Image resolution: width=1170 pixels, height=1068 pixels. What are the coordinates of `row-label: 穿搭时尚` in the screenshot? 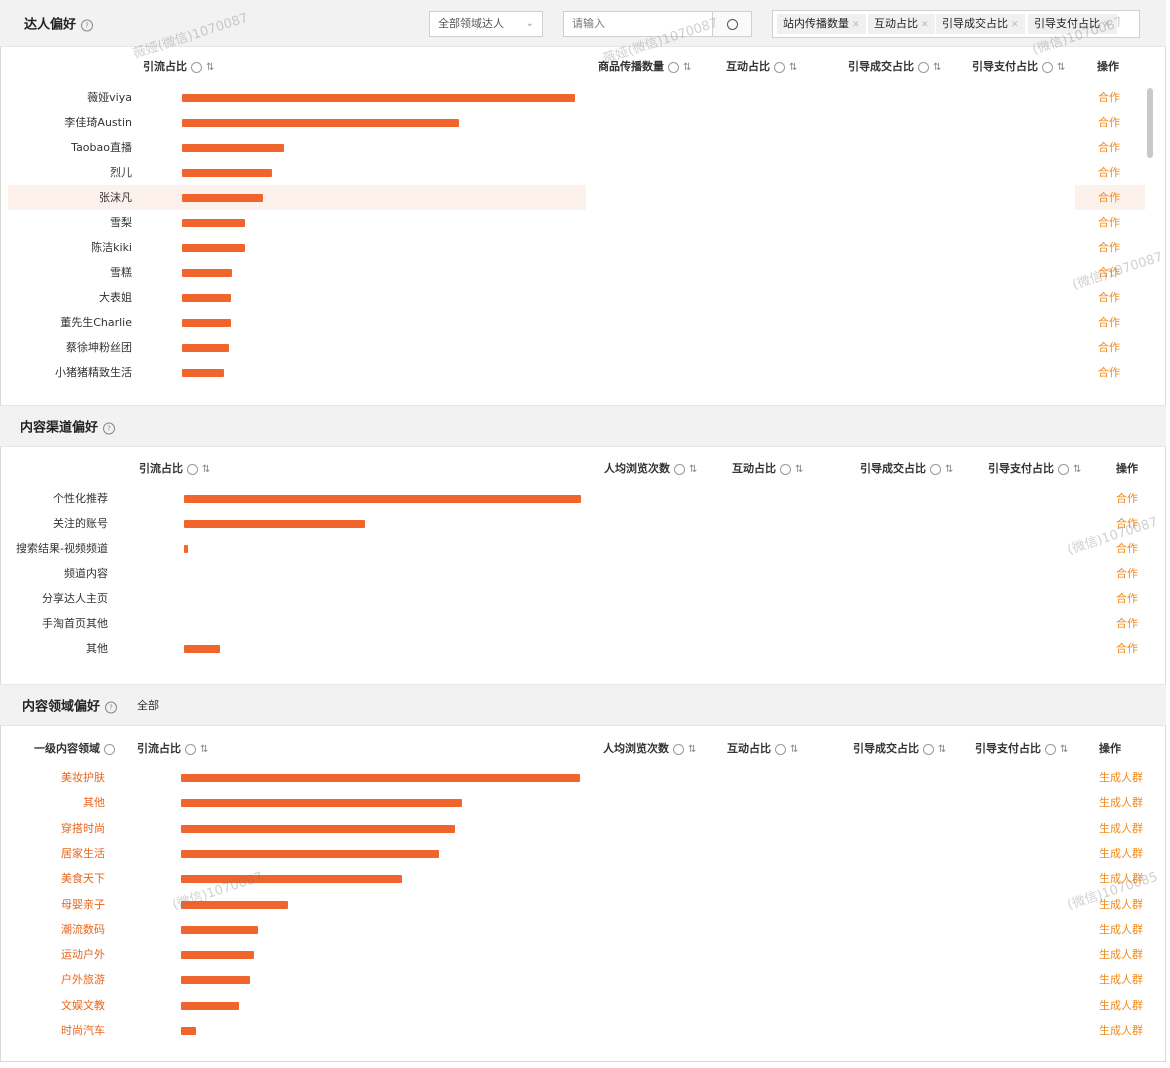 It's located at (83, 828).